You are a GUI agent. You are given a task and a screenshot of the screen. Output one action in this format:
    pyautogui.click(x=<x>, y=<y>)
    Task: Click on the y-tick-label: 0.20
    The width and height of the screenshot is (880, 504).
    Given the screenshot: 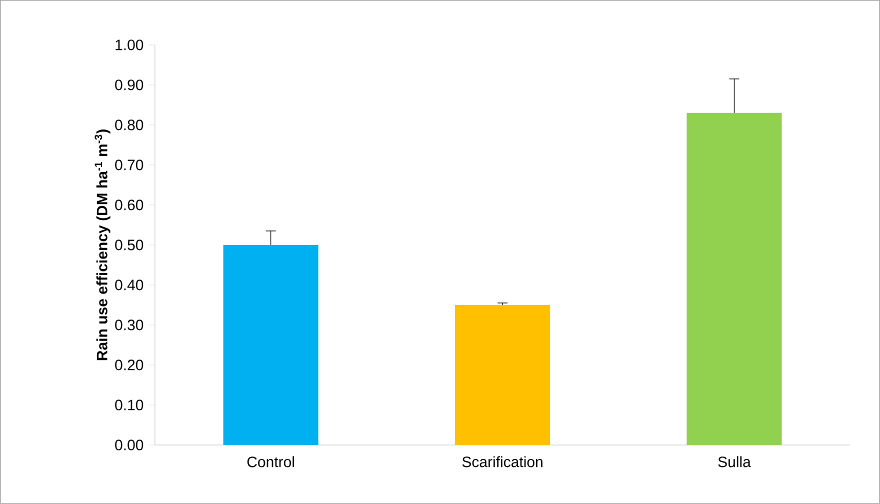 What is the action you would take?
    pyautogui.click(x=129, y=365)
    